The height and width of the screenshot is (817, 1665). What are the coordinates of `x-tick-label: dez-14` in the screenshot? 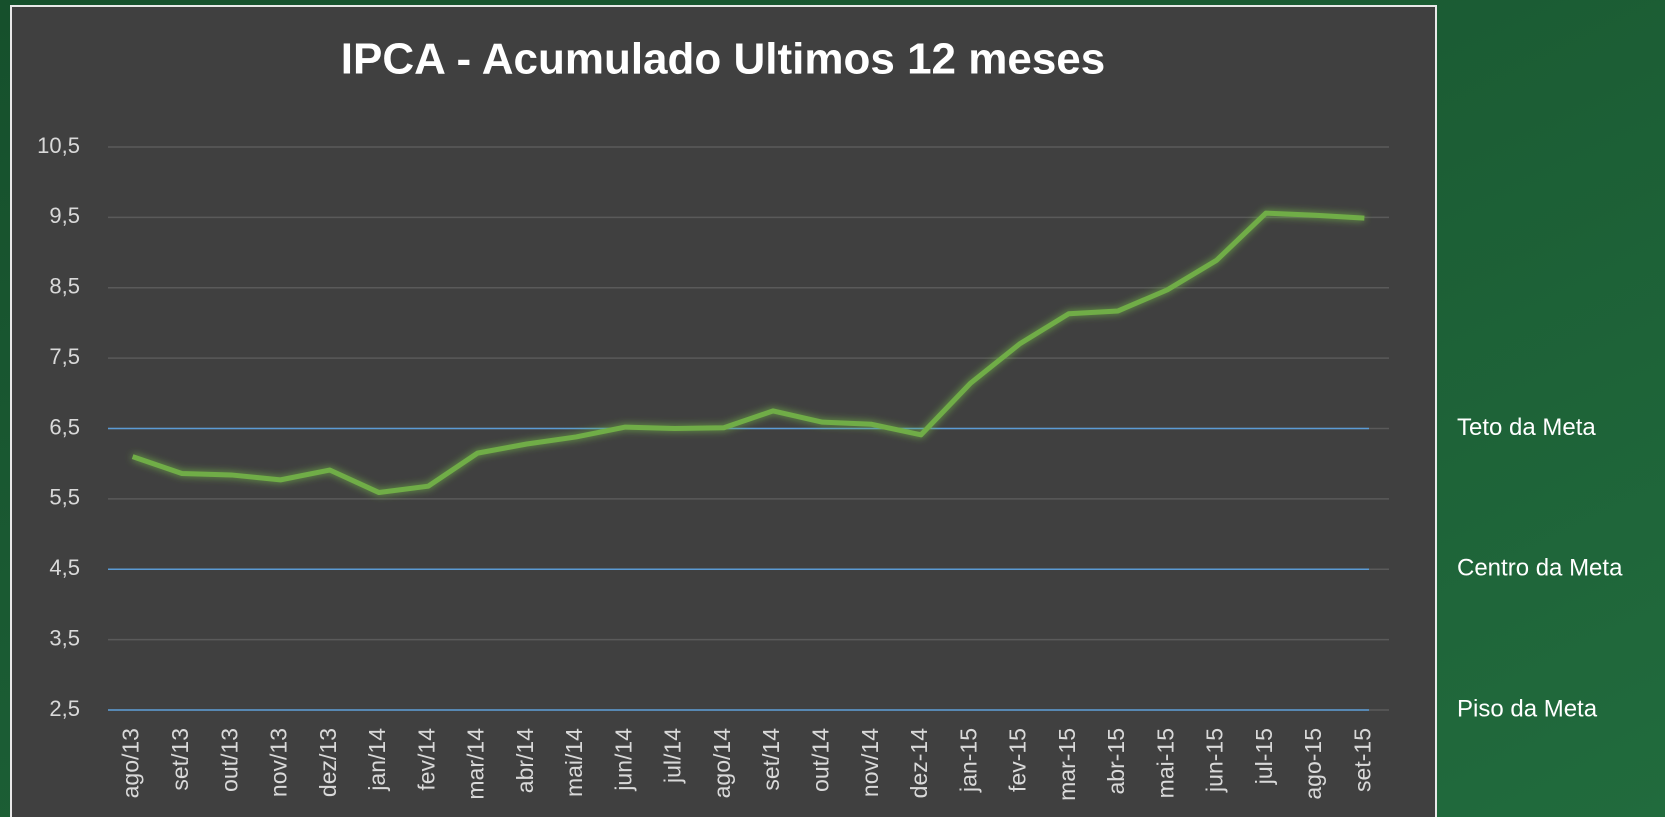 It's located at (919, 763).